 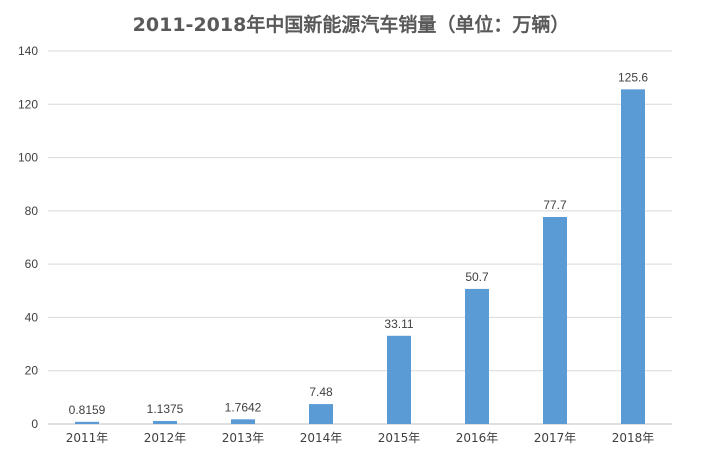 I want to click on y-tick-label: 120, so click(x=28, y=104).